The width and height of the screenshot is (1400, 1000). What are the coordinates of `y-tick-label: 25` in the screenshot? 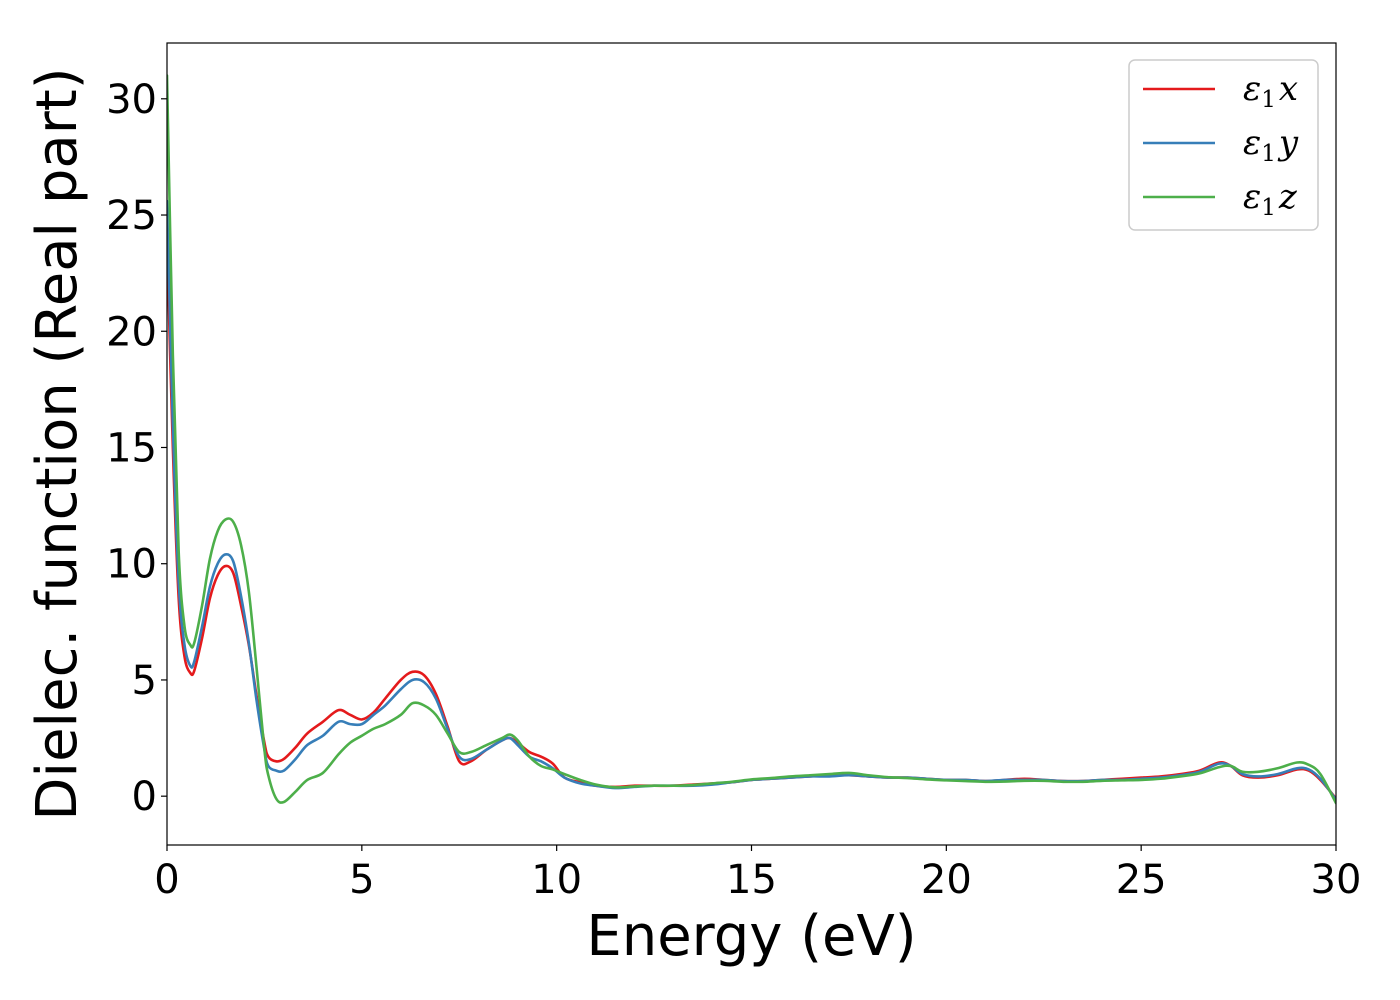 It's located at (131, 216).